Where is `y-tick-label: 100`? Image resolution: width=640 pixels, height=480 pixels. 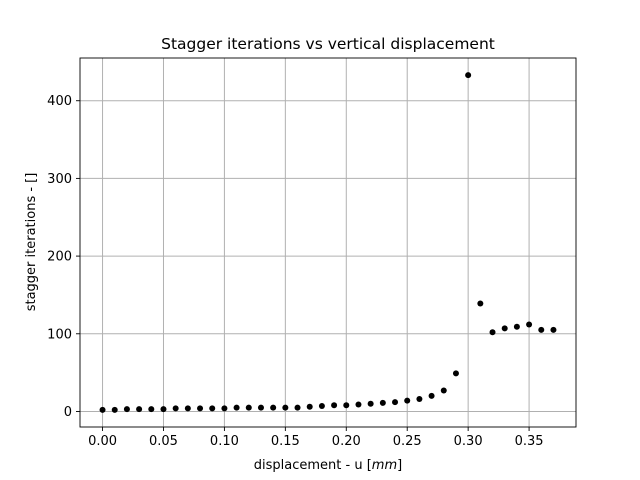 y-tick-label: 100 is located at coordinates (59, 334).